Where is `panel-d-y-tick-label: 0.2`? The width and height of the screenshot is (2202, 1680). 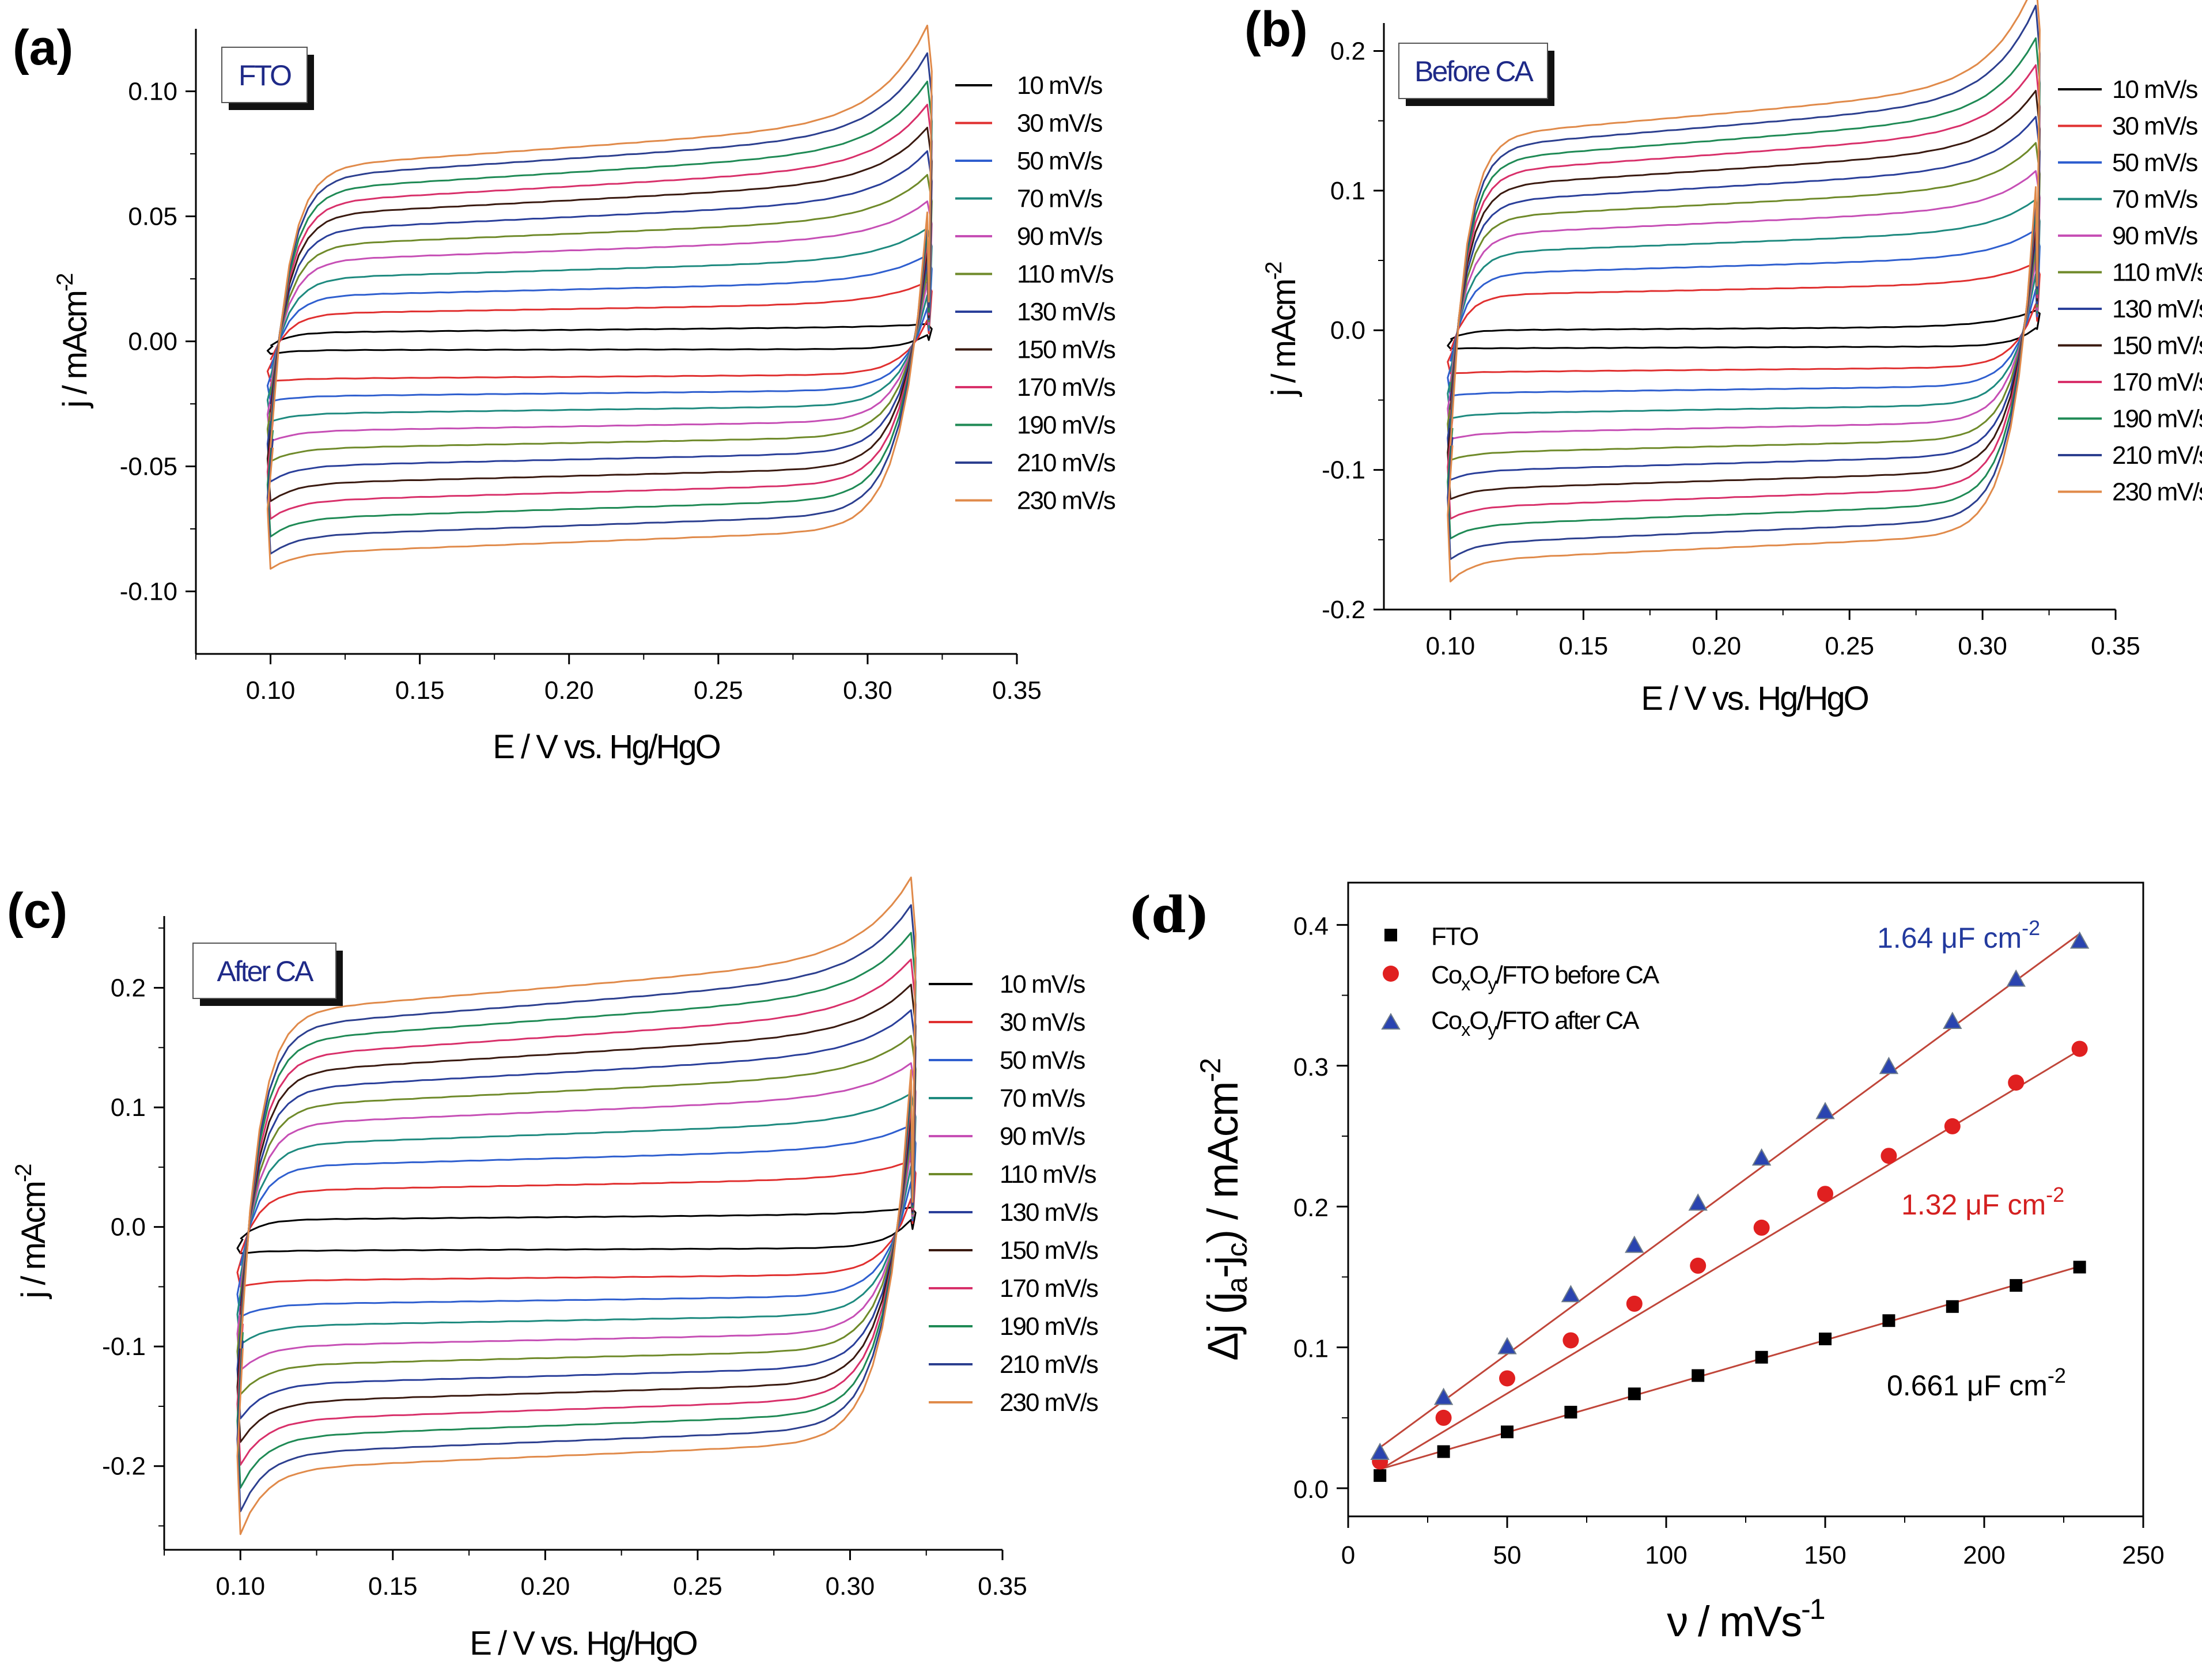 panel-d-y-tick-label: 0.2 is located at coordinates (1311, 1208).